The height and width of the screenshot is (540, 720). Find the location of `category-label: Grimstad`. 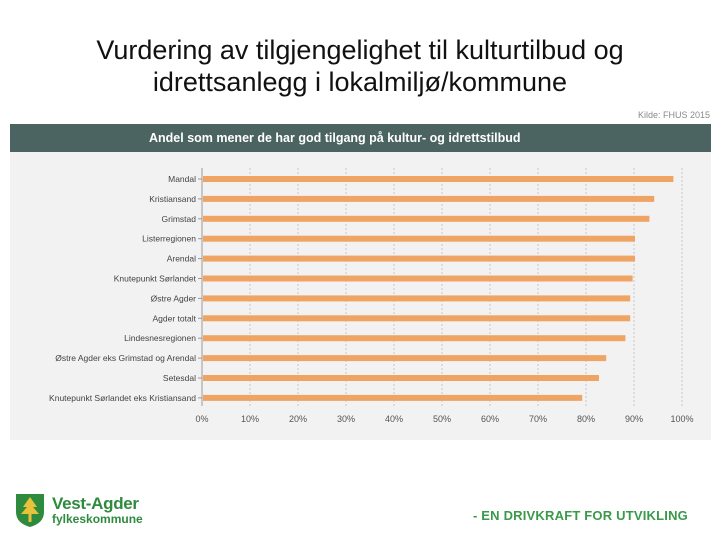

category-label: Grimstad is located at coordinates (179, 219).